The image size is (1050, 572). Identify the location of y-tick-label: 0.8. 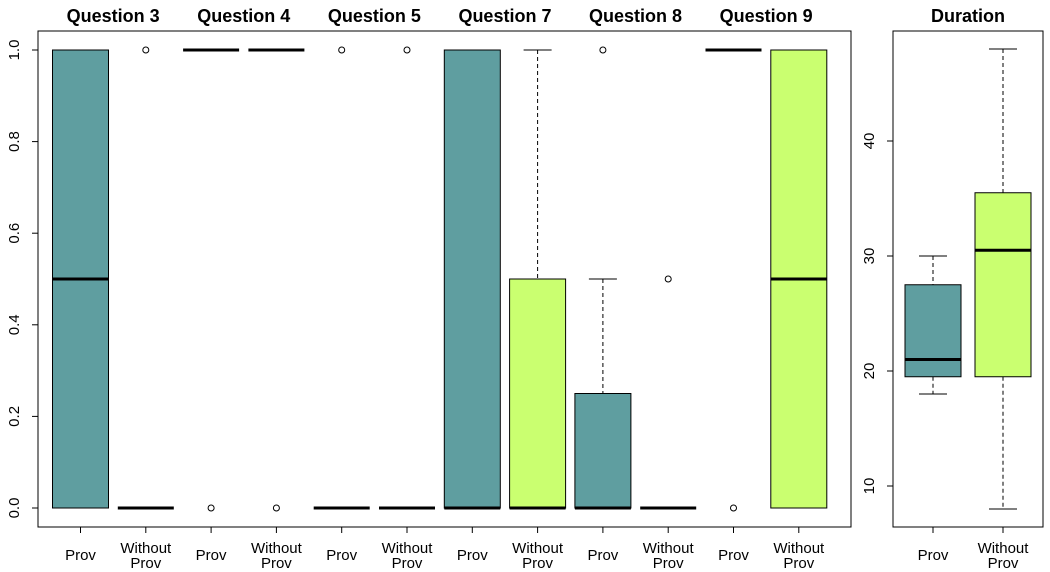
(14, 141).